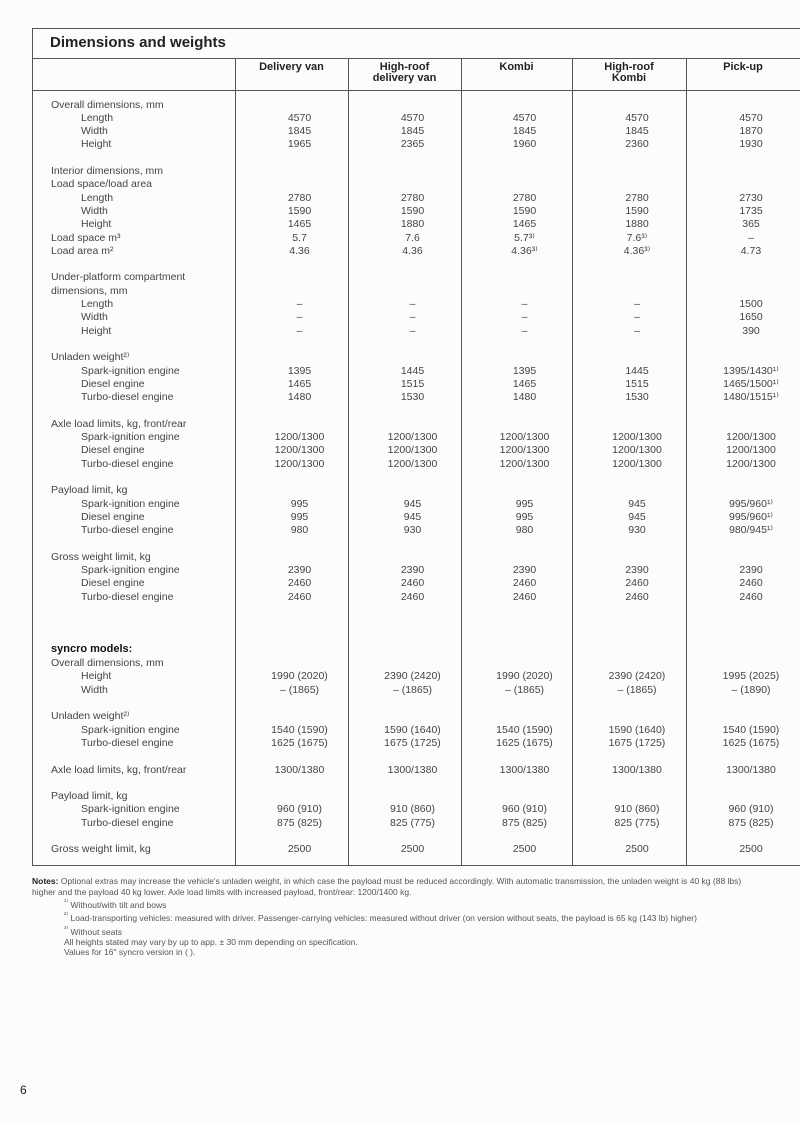 The width and height of the screenshot is (800, 1125). What do you see at coordinates (101, 184) in the screenshot?
I see `row-label: Load space/load area` at bounding box center [101, 184].